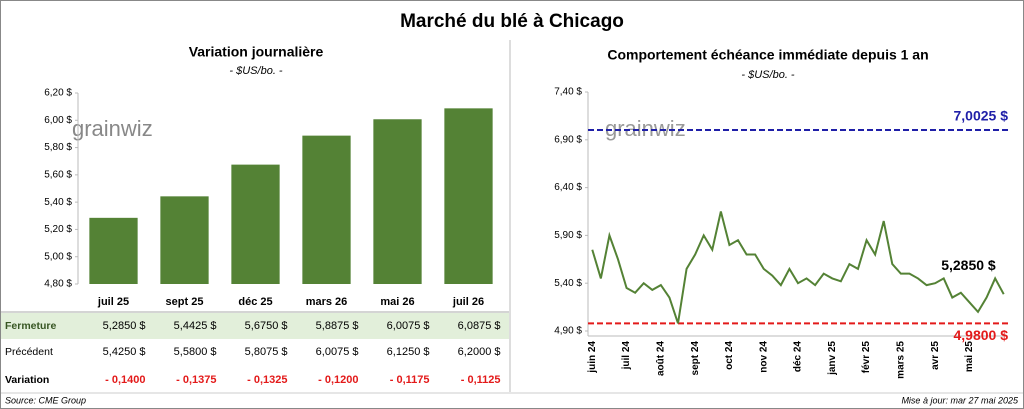 This screenshot has height=409, width=1024. I want to click on table-cell: 6,2000 $, so click(479, 352).